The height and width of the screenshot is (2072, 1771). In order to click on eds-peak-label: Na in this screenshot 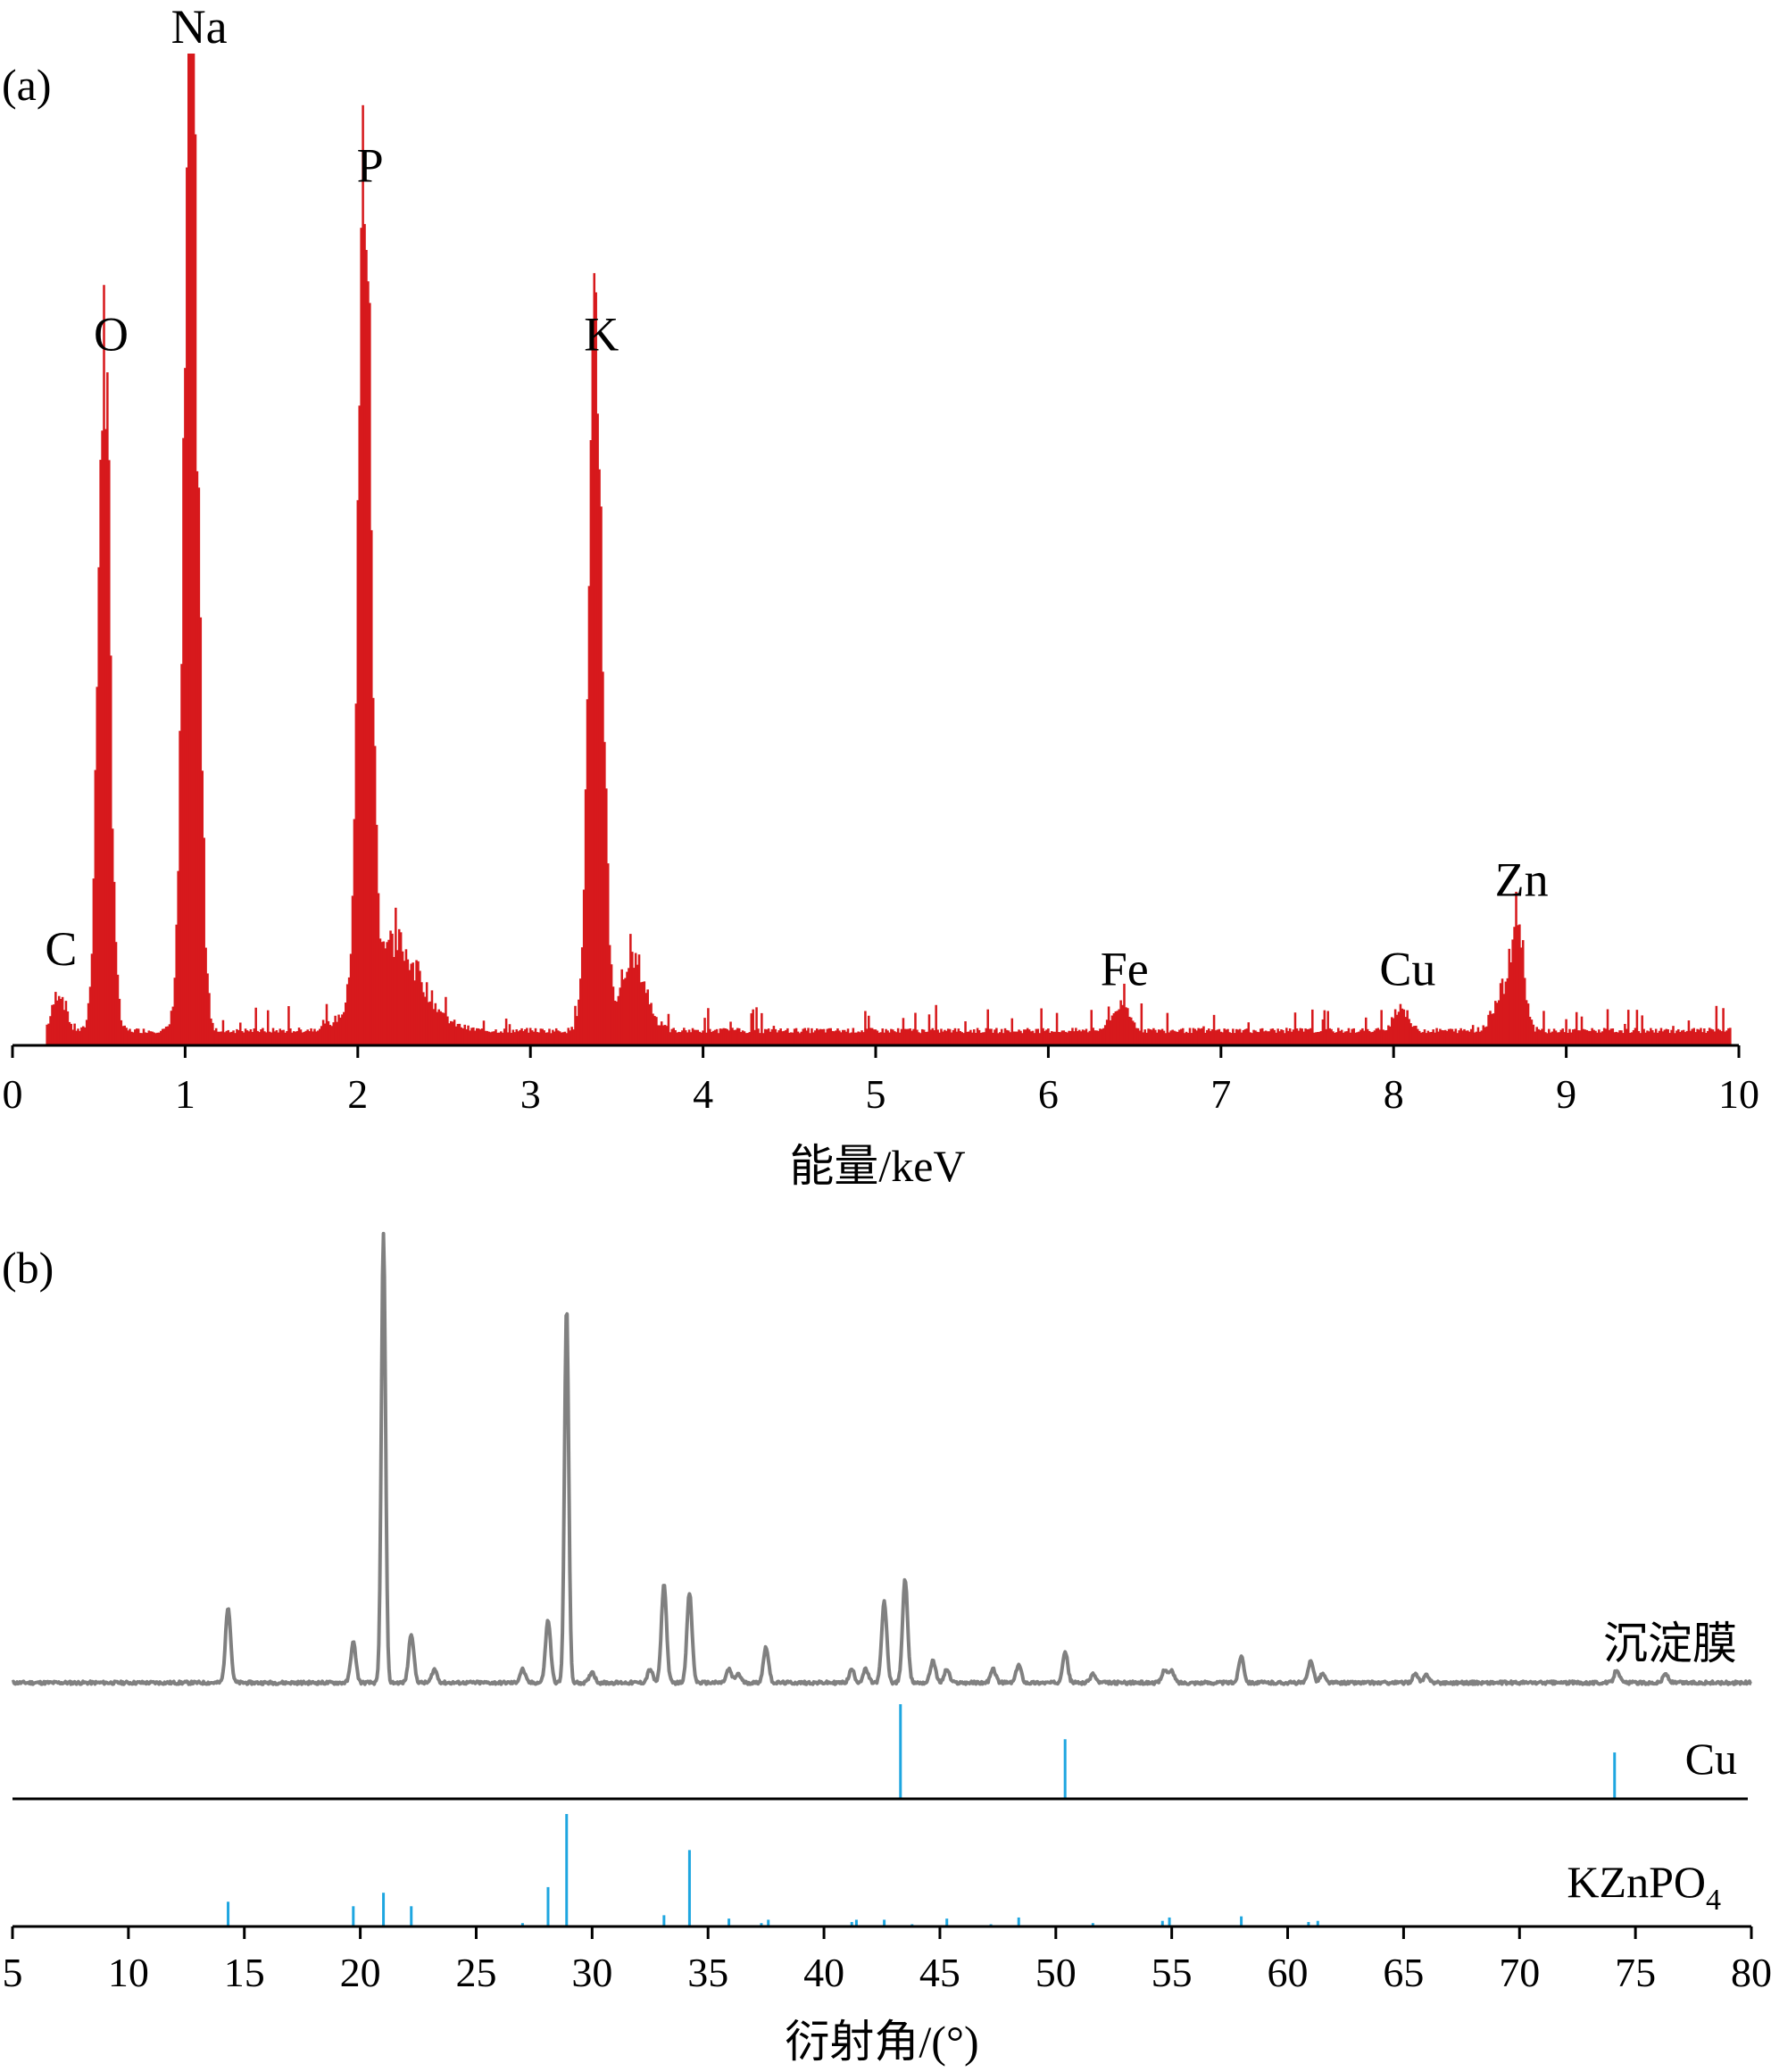, I will do `click(200, 27)`.